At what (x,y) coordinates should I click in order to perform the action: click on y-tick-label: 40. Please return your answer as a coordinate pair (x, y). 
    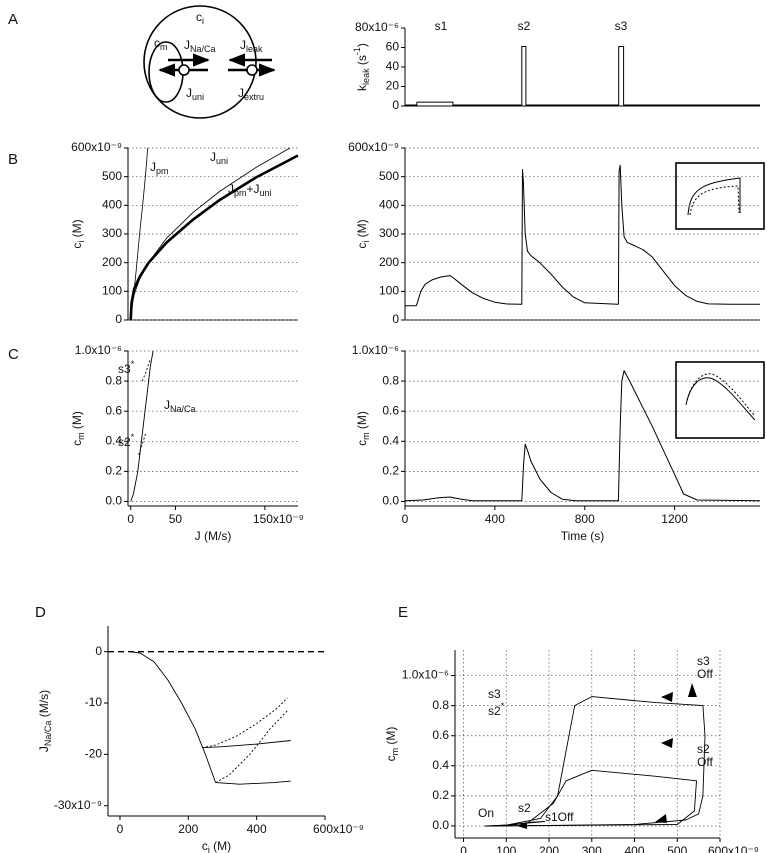
    Looking at the image, I should click on (393, 66).